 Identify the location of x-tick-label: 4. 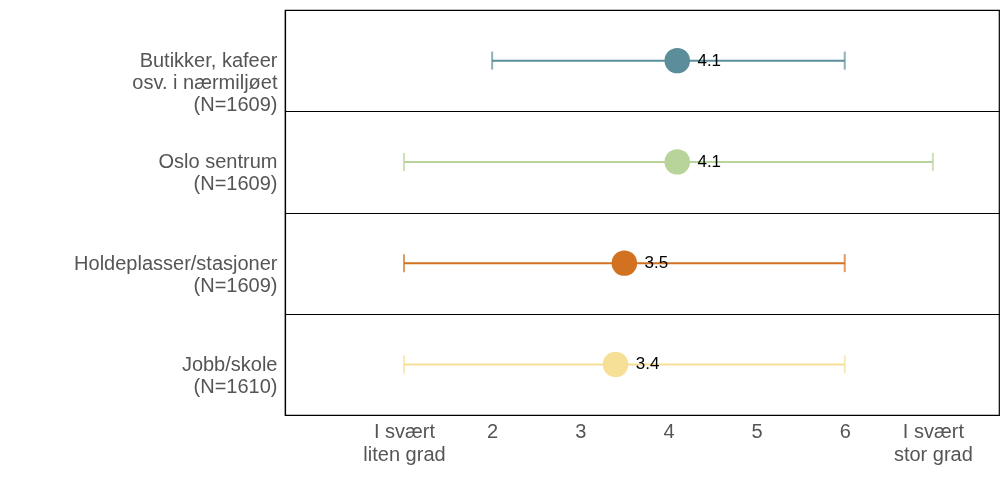
(669, 430).